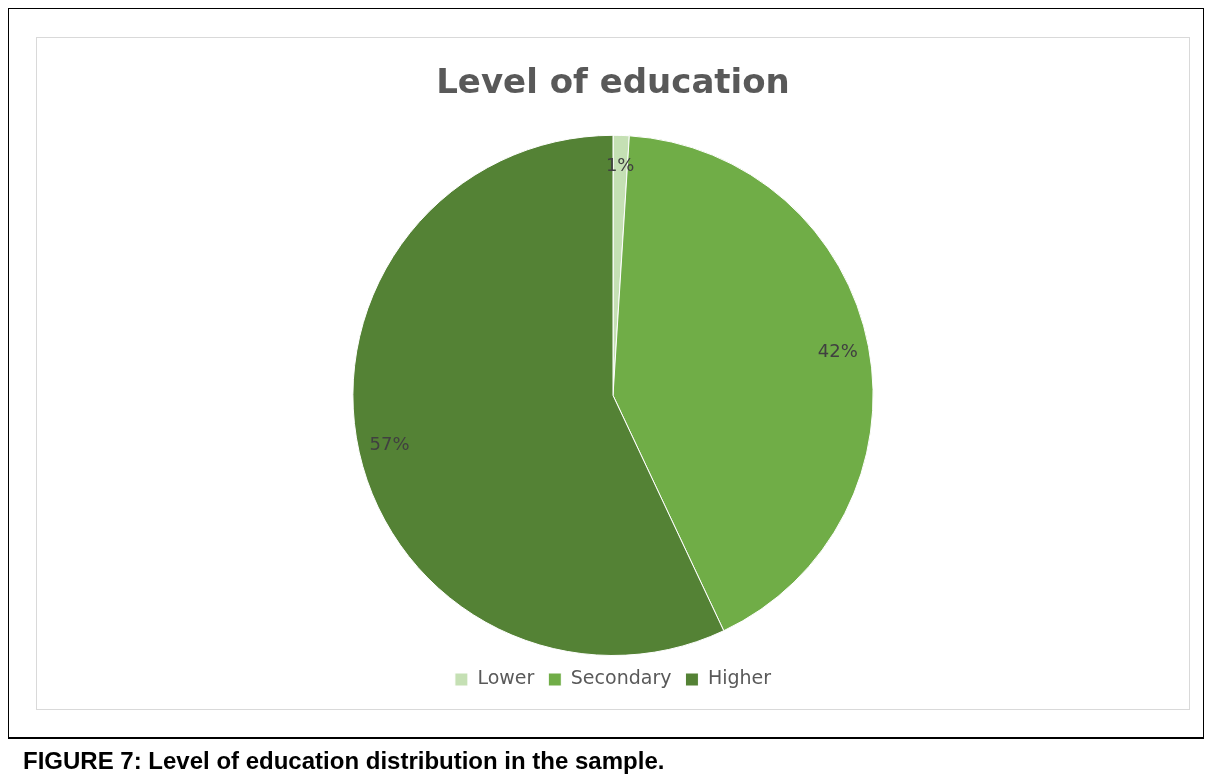  I want to click on legend-label: Higher, so click(739, 677).